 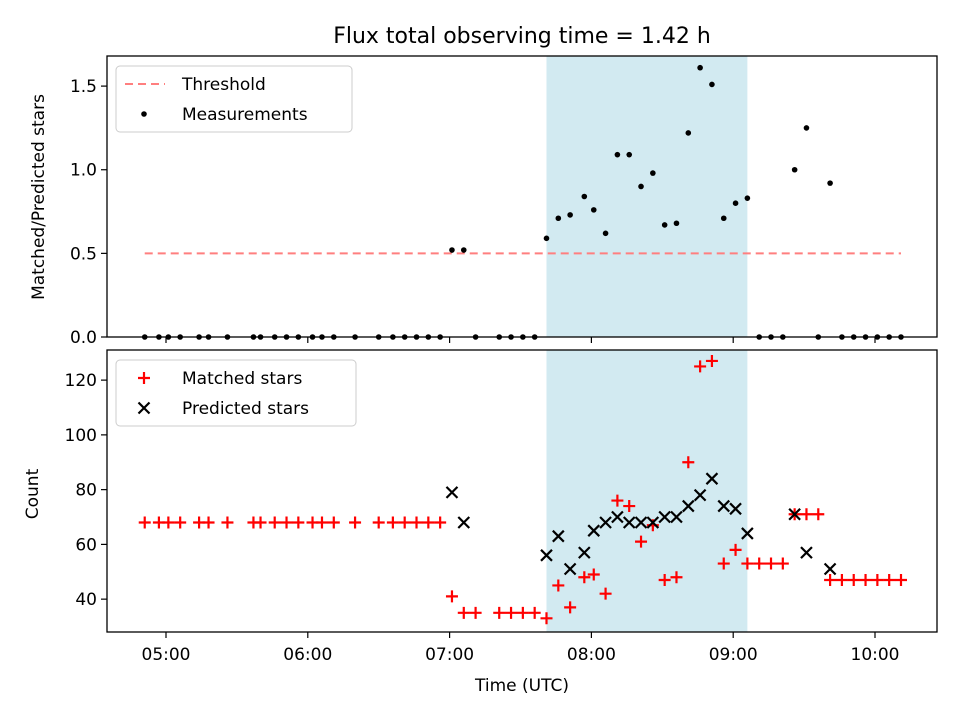 I want to click on legend-matched-swatch, so click(x=144, y=378).